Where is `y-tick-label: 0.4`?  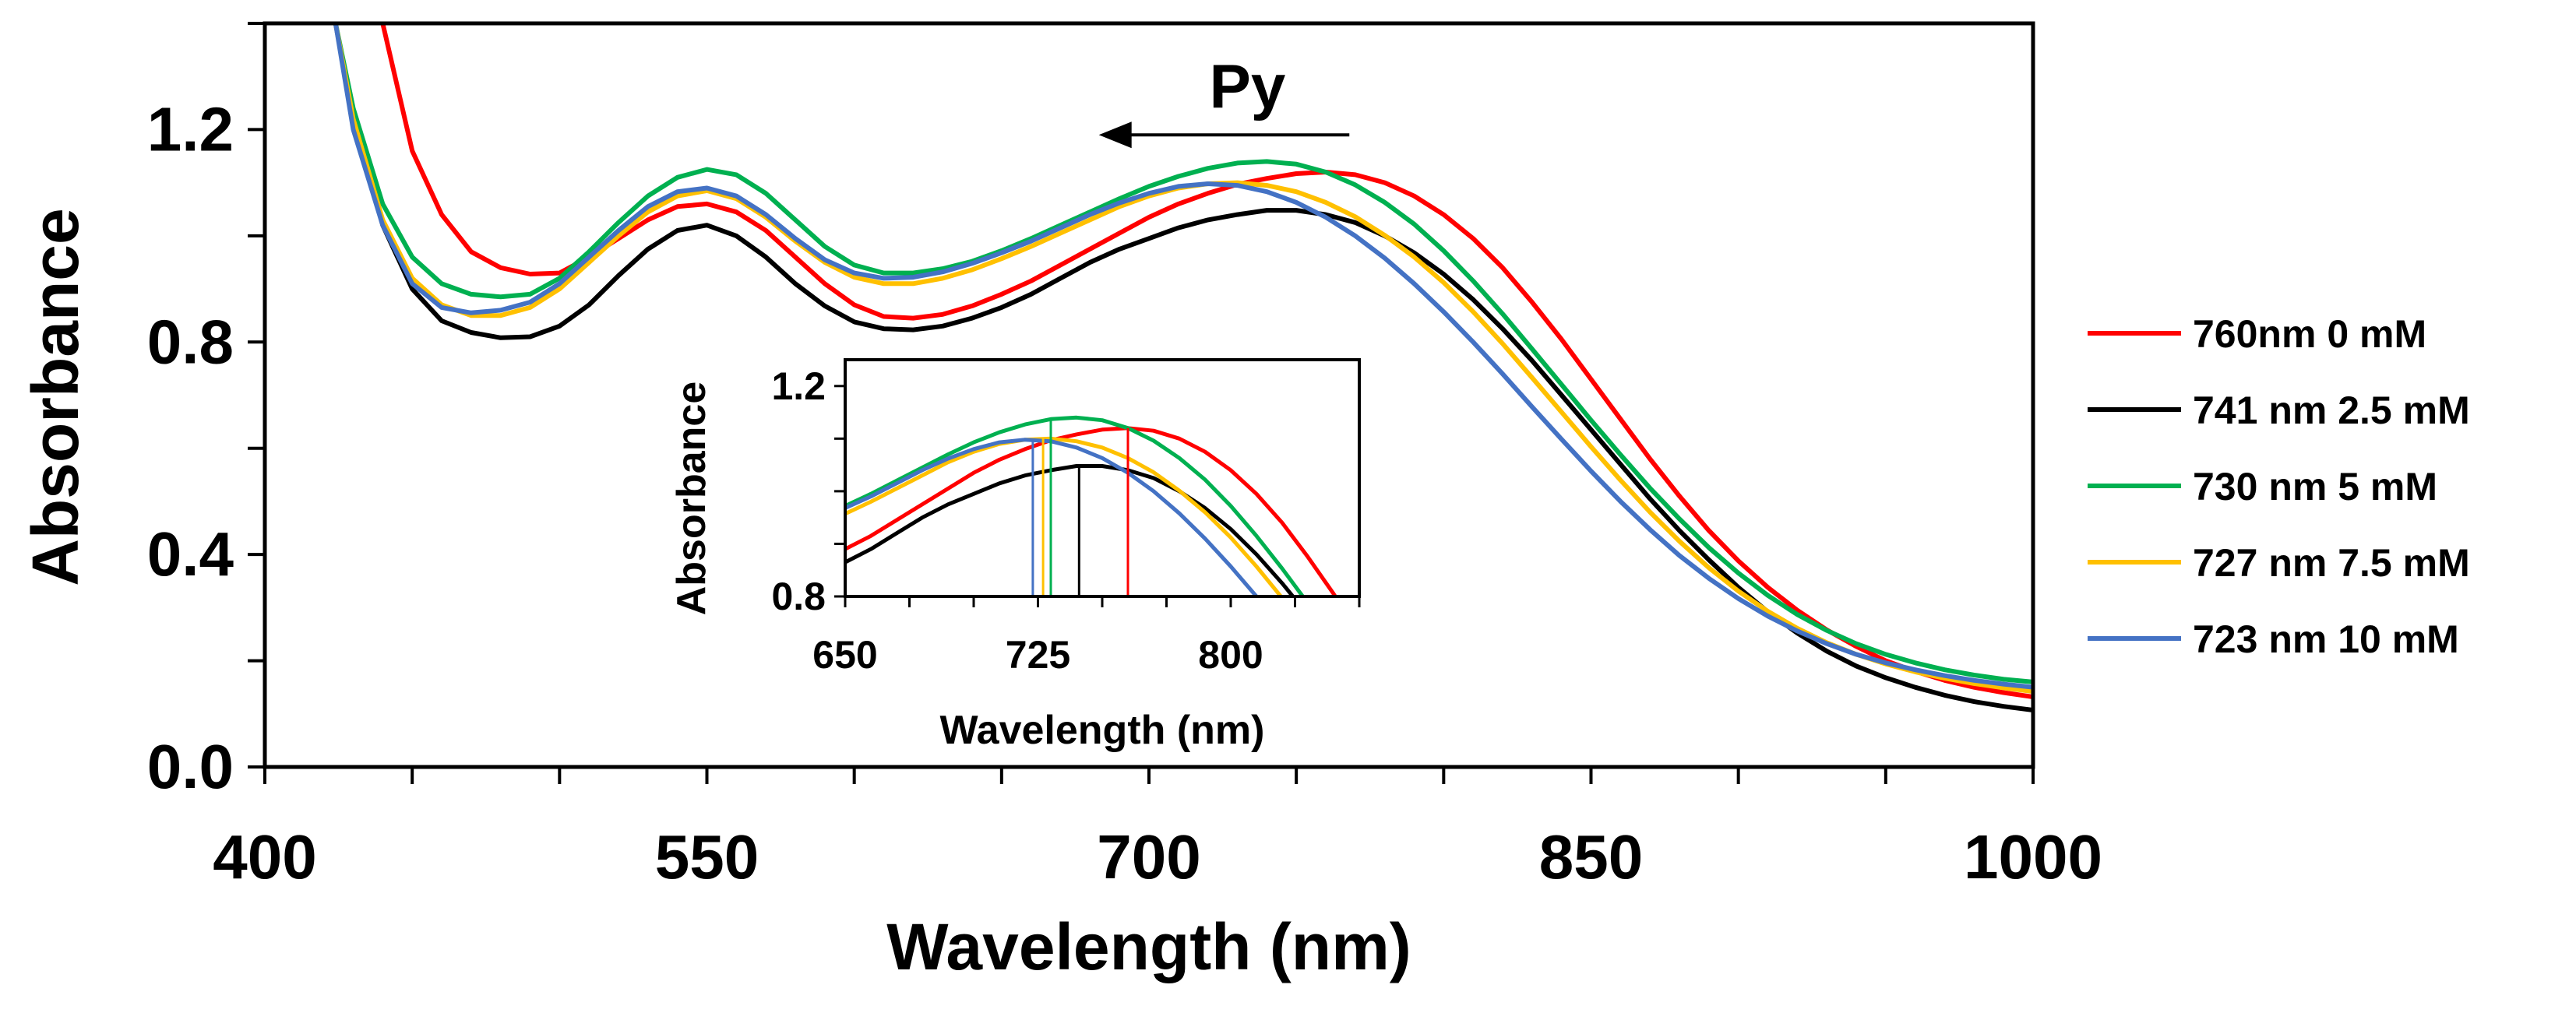 y-tick-label: 0.4 is located at coordinates (190, 554).